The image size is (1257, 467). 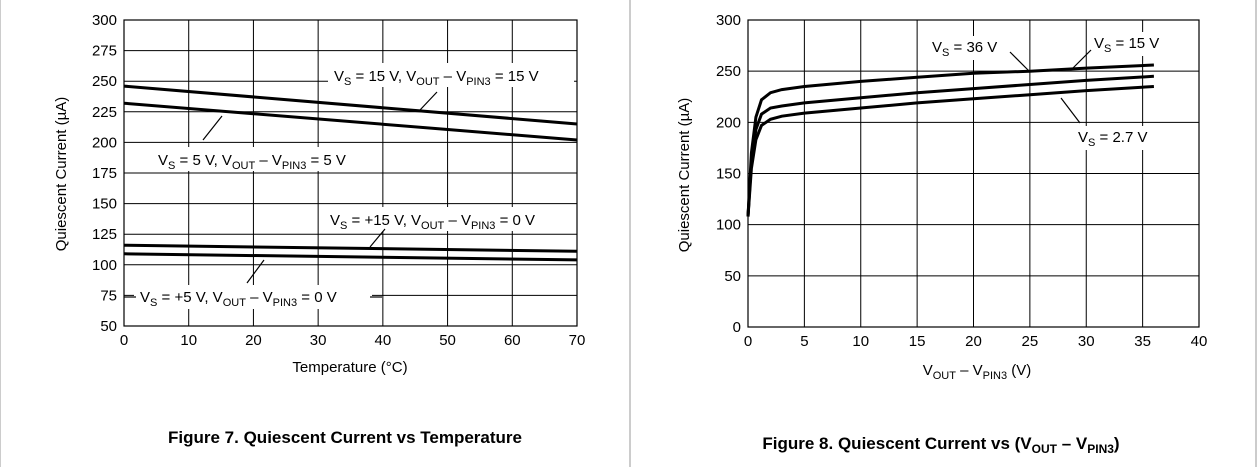 I want to click on x-tick-label: 5, so click(x=804, y=341).